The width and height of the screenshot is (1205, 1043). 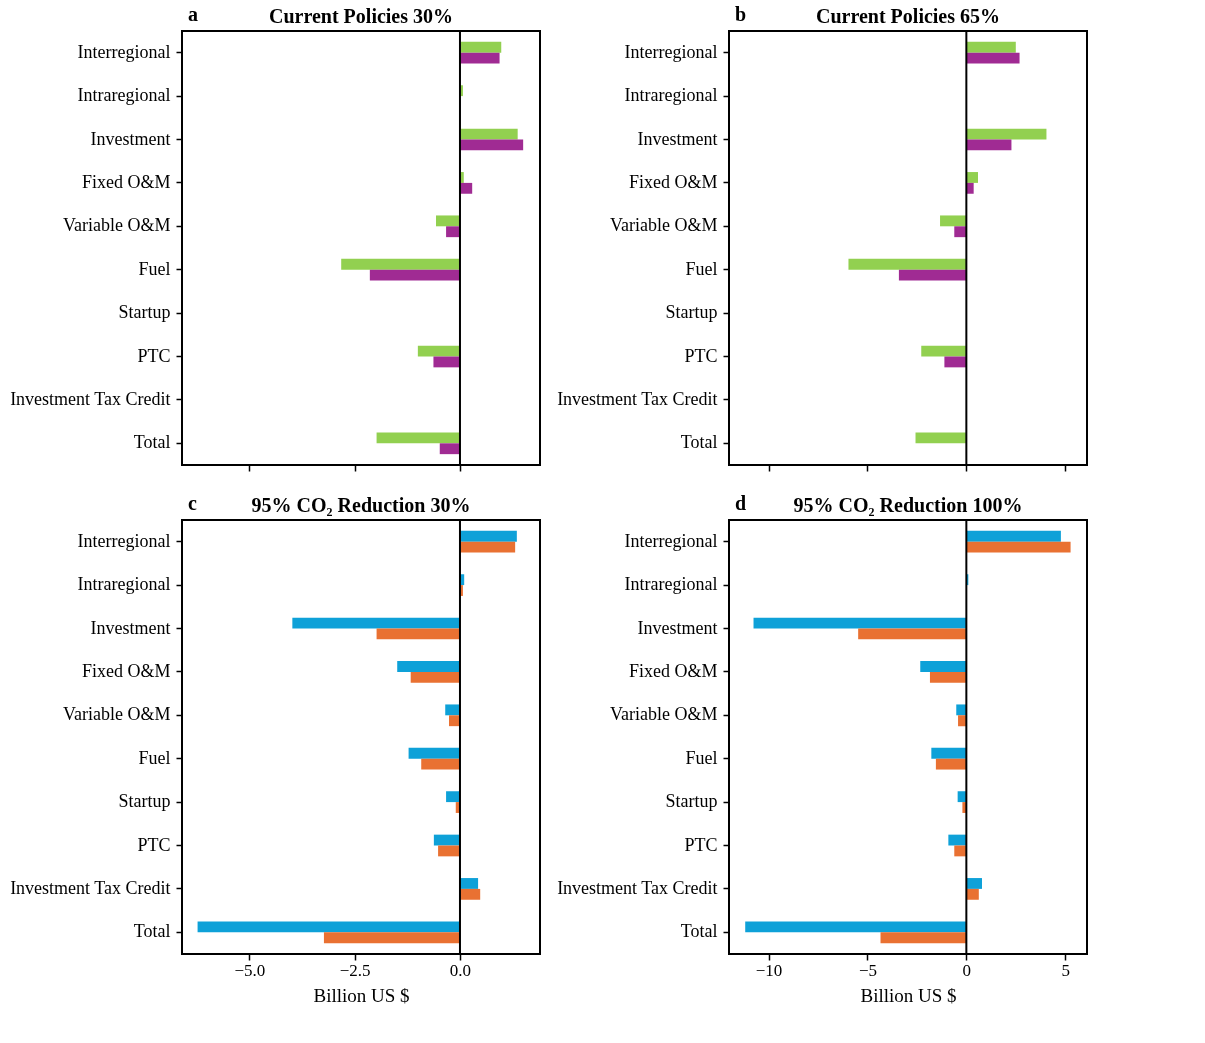 What do you see at coordinates (460, 970) in the screenshot?
I see `x-tick-label: 0.0` at bounding box center [460, 970].